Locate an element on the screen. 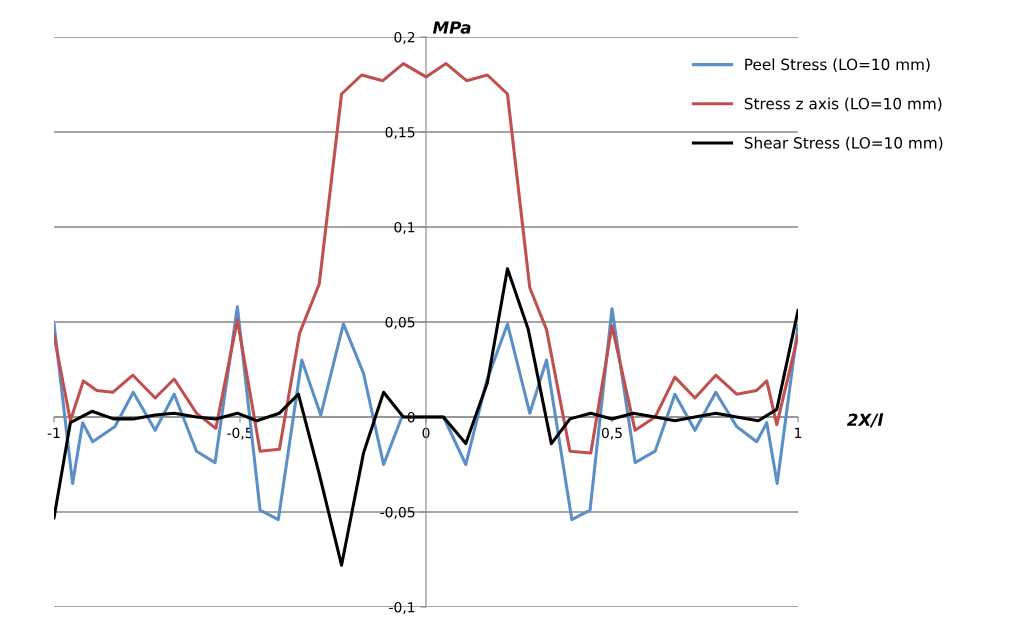 The image size is (1022, 637). y-tick-label: 0,15 is located at coordinates (400, 132).